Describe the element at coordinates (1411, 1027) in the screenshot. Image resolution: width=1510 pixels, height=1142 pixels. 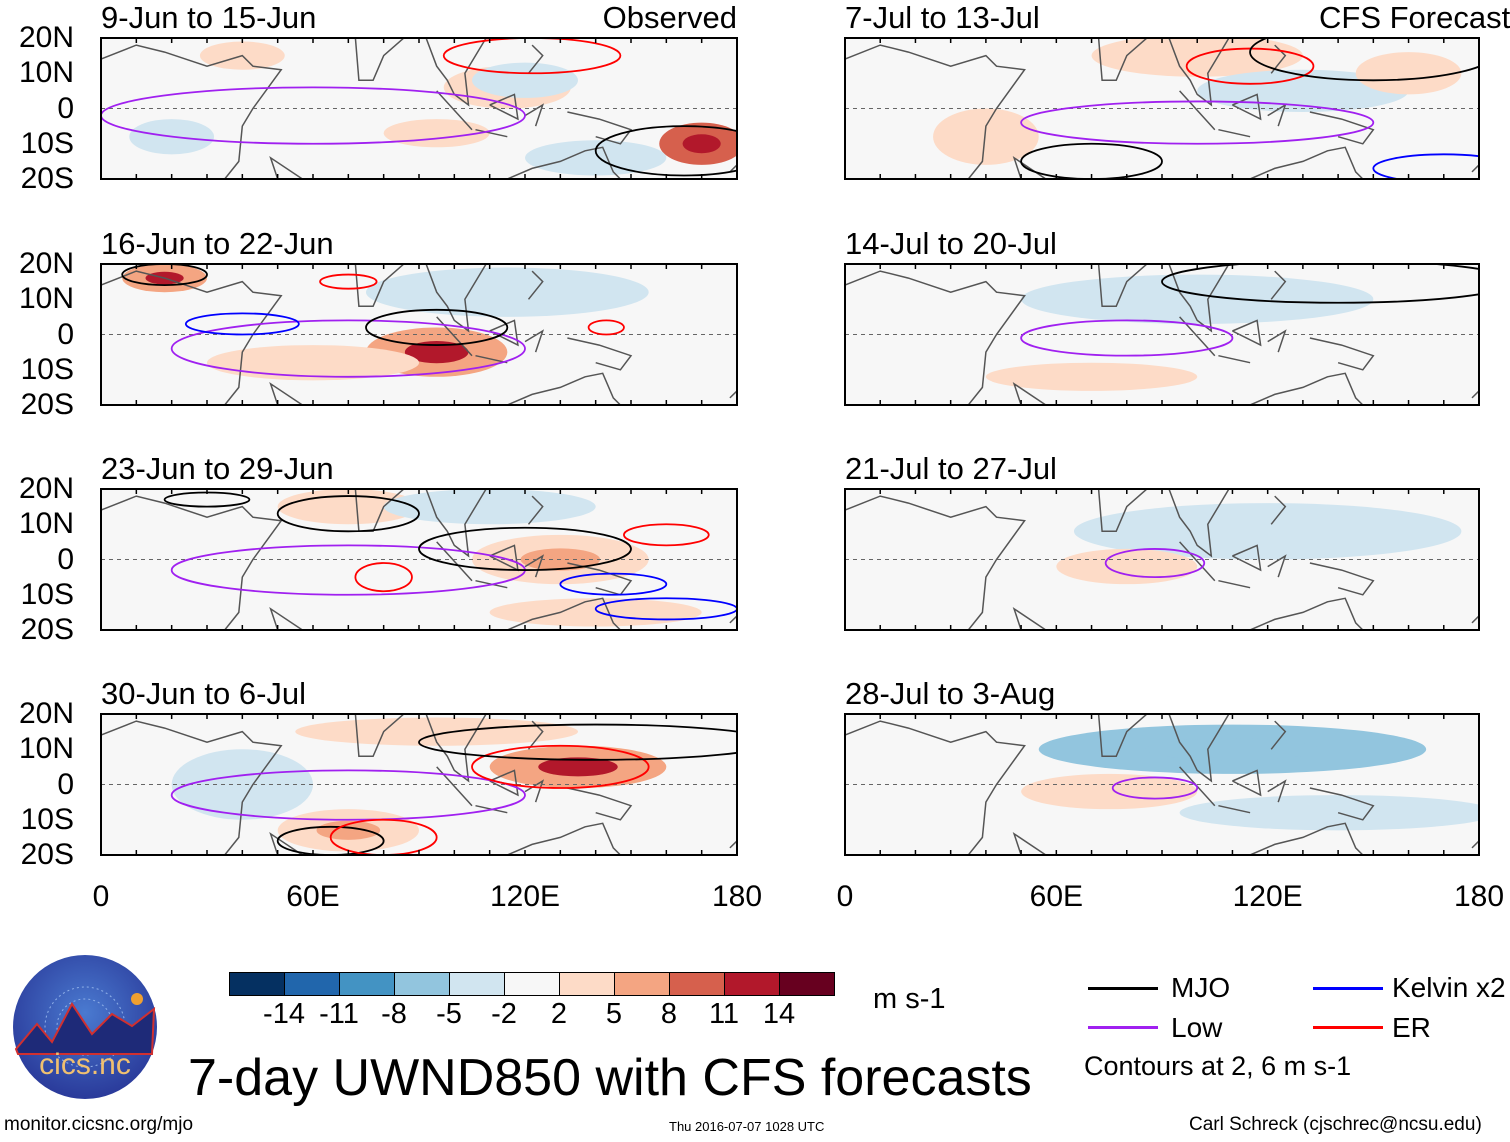
I see `legend-er-label: ER` at that location.